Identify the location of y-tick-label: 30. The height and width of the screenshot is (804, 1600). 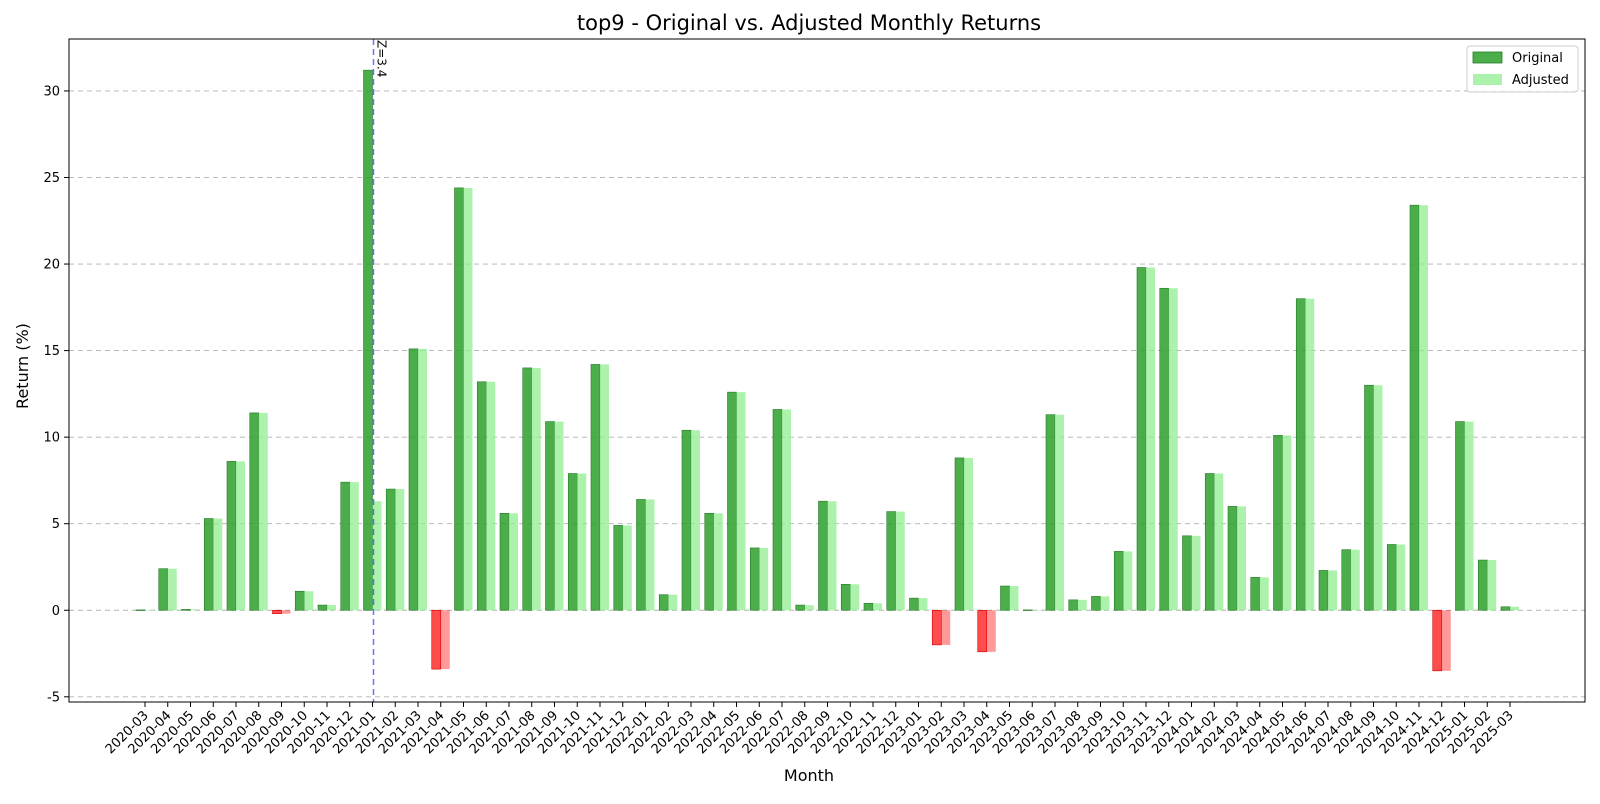
(51, 91).